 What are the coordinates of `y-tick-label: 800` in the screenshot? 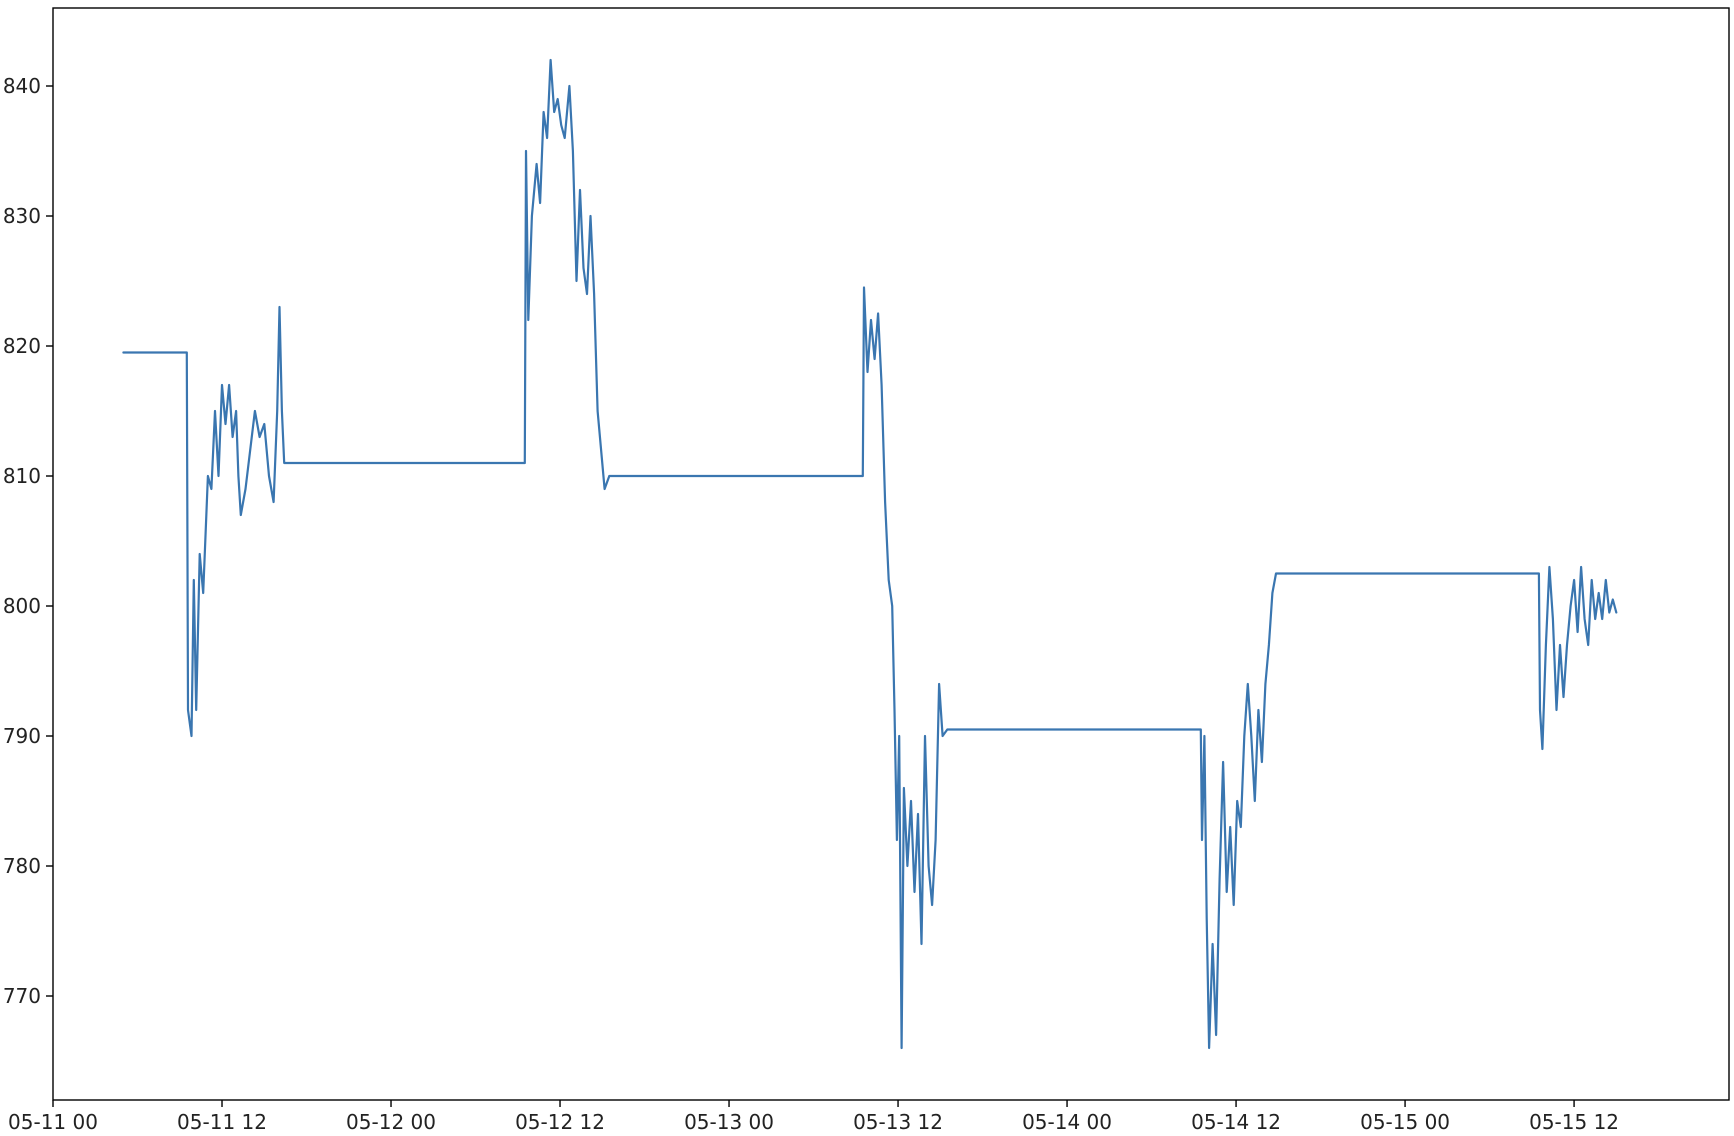 It's located at (22, 606).